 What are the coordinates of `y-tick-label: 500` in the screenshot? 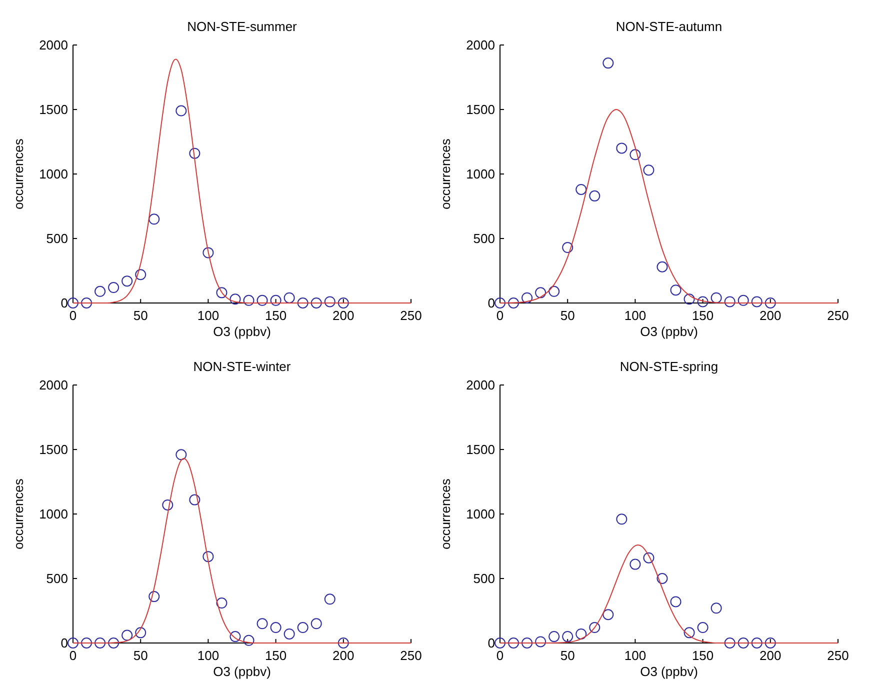 It's located at (57, 238).